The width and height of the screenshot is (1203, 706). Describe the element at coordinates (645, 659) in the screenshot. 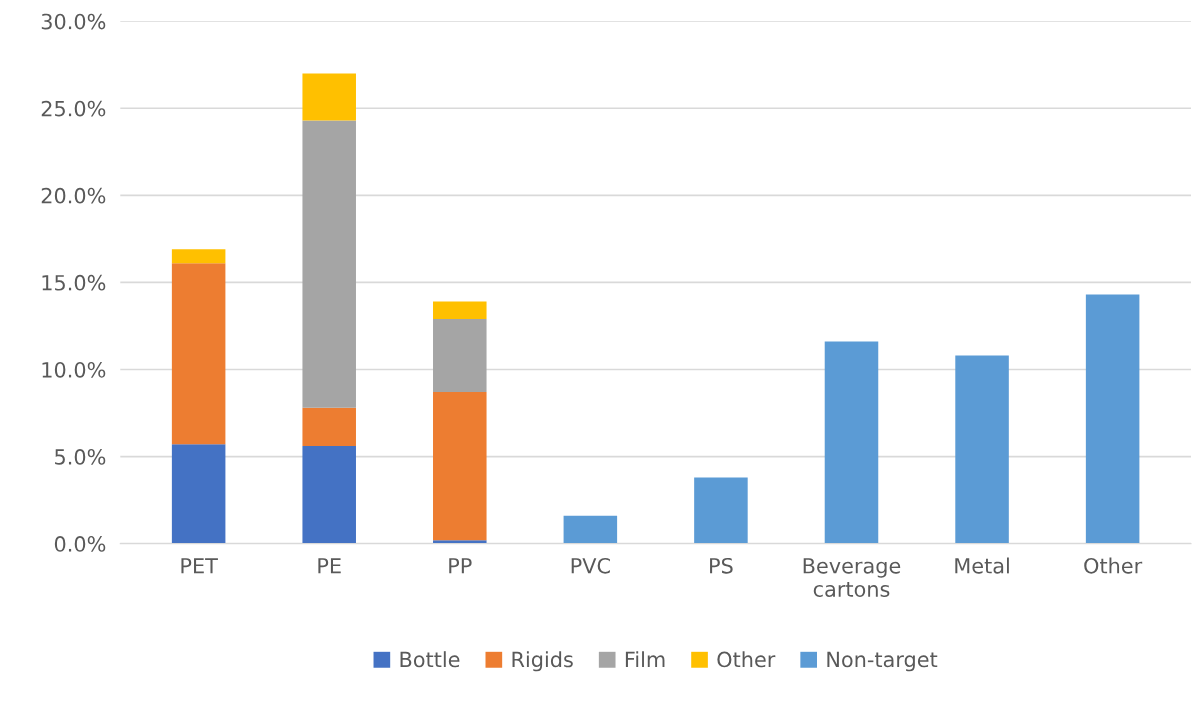

I see `legend-label: Film` at that location.